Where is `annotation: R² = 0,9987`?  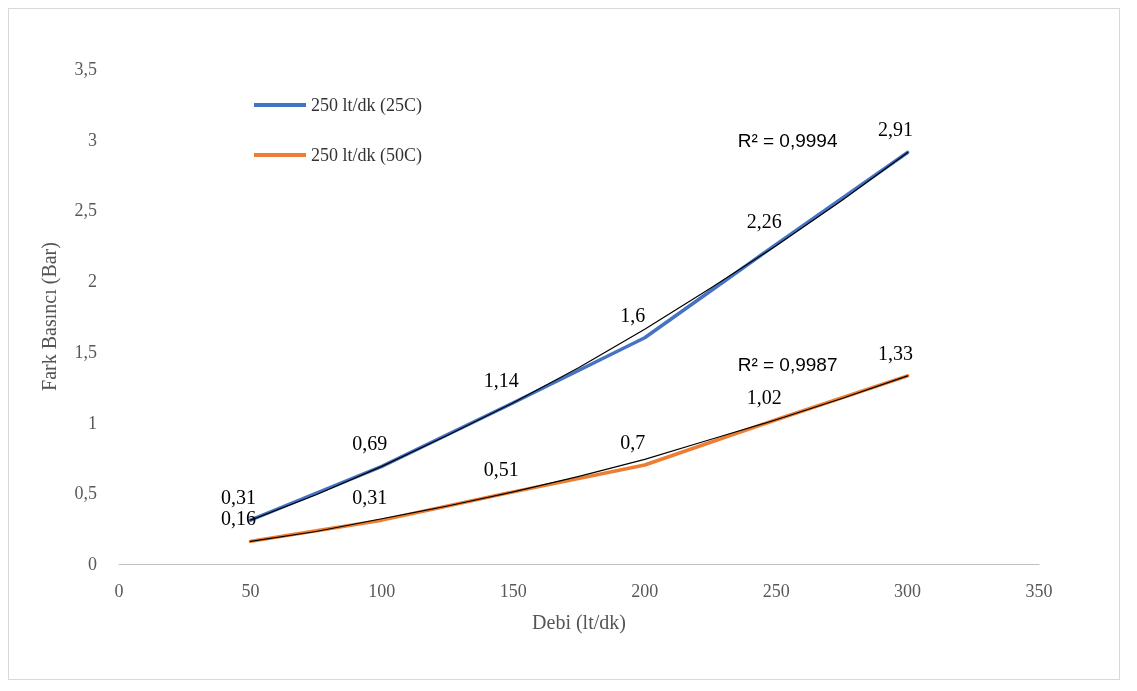
annotation: R² = 0,9987 is located at coordinates (787, 364).